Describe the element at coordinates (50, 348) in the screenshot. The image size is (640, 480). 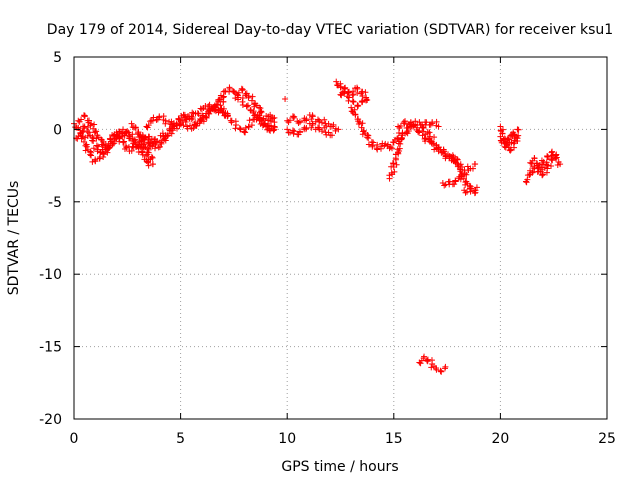
I see `y-tick-label: -15` at that location.